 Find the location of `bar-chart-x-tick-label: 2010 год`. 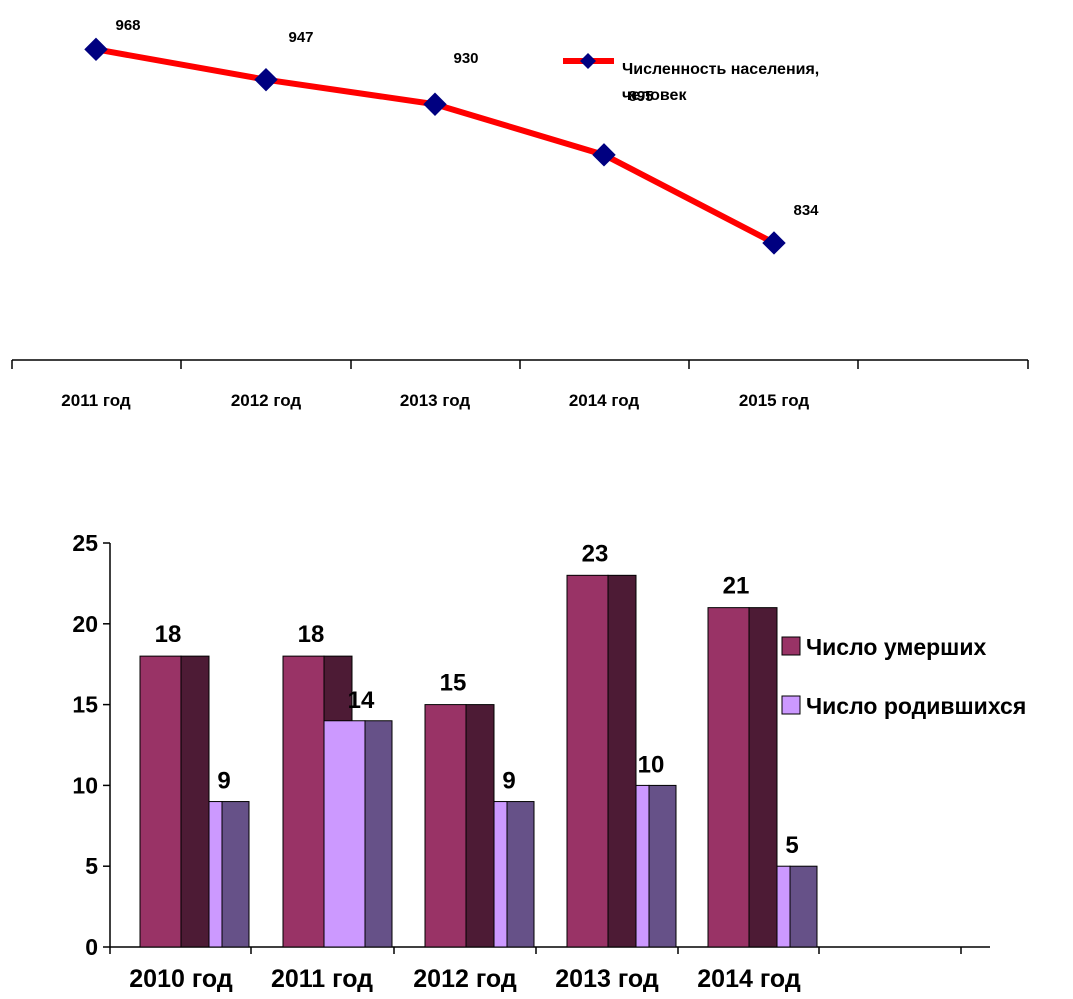

bar-chart-x-tick-label: 2010 год is located at coordinates (181, 979).